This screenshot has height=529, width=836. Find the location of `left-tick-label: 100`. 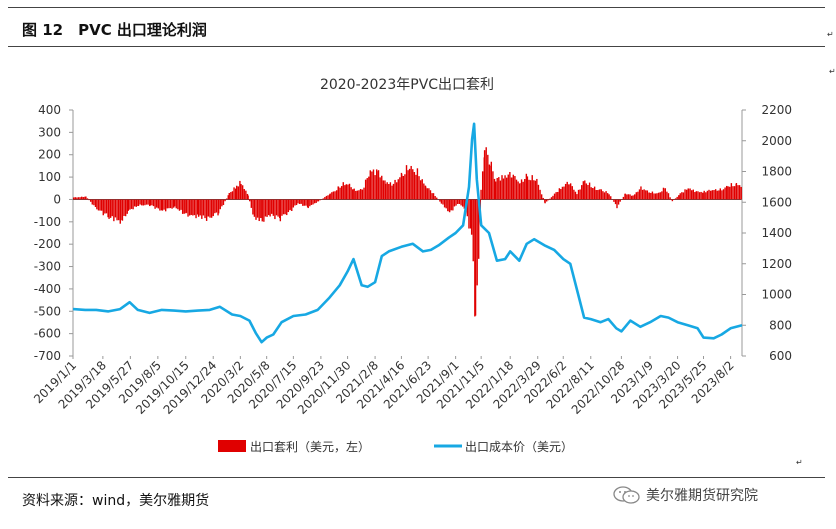

left-tick-label: 100 is located at coordinates (49, 177).